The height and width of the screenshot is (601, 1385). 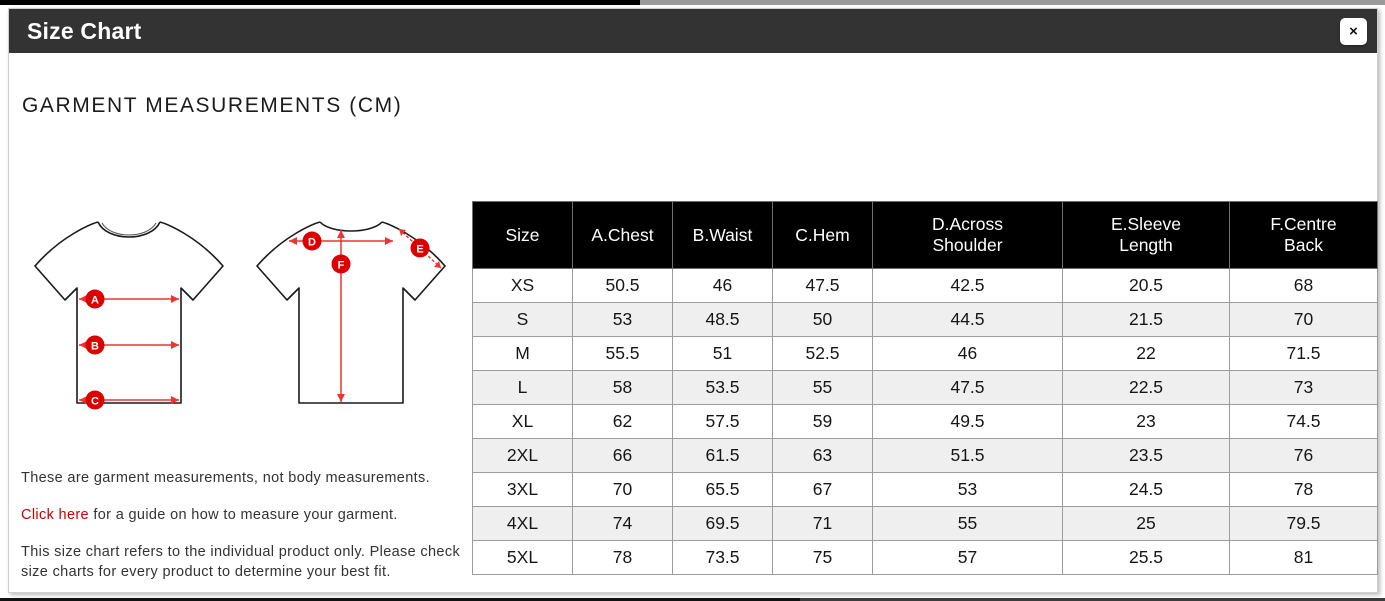 What do you see at coordinates (967, 523) in the screenshot?
I see `cell-across-shoulder: 55` at bounding box center [967, 523].